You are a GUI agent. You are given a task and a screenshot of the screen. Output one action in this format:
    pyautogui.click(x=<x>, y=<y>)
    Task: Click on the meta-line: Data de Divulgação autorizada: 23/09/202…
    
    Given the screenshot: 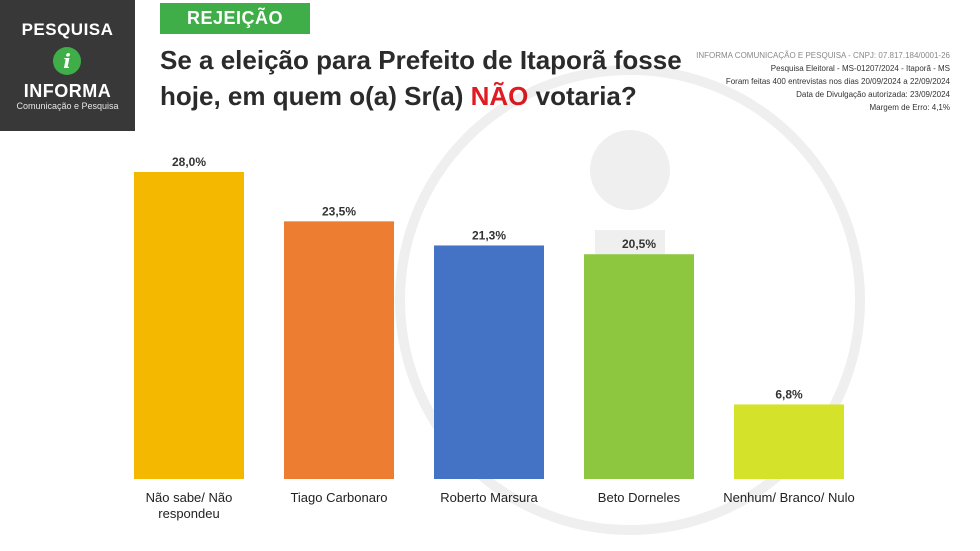 What is the action you would take?
    pyautogui.click(x=873, y=94)
    